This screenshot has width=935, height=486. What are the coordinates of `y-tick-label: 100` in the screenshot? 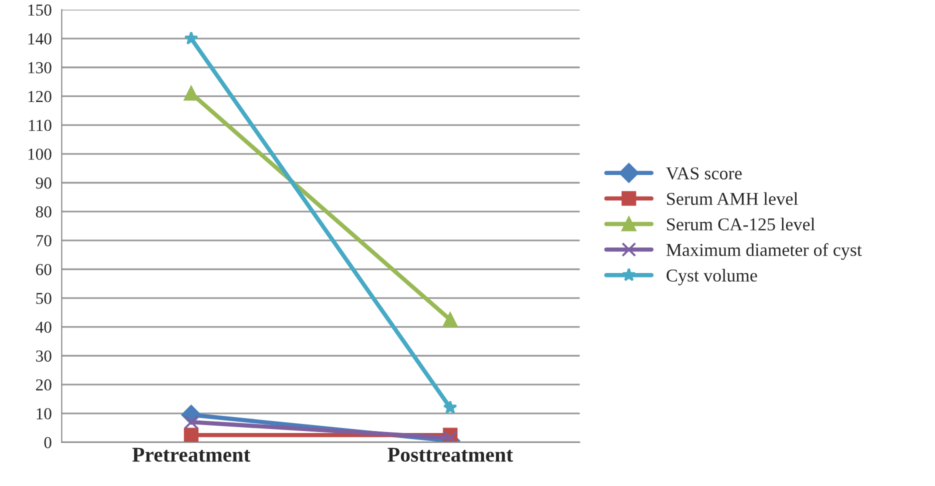 It's located at (40, 154).